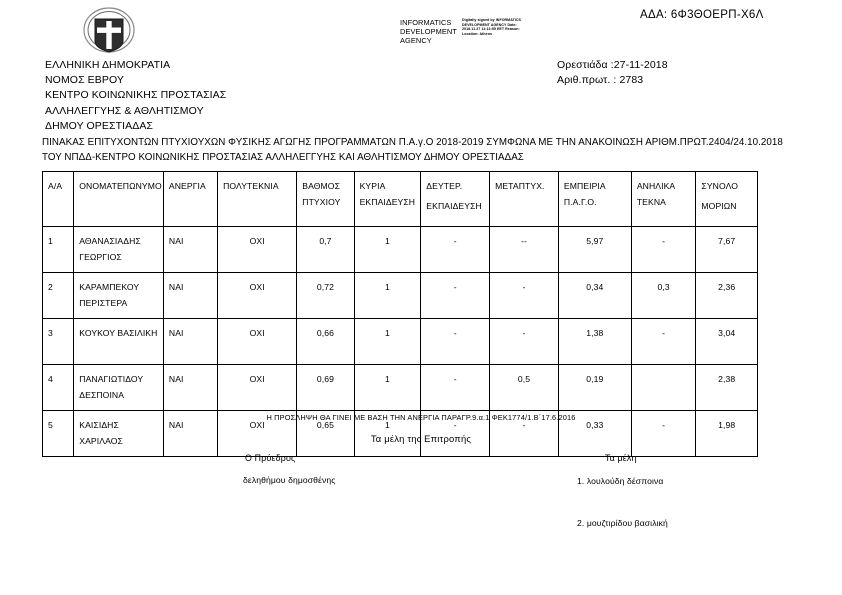  What do you see at coordinates (726, 341) in the screenshot?
I see `cell-total-points: 3,04` at bounding box center [726, 341].